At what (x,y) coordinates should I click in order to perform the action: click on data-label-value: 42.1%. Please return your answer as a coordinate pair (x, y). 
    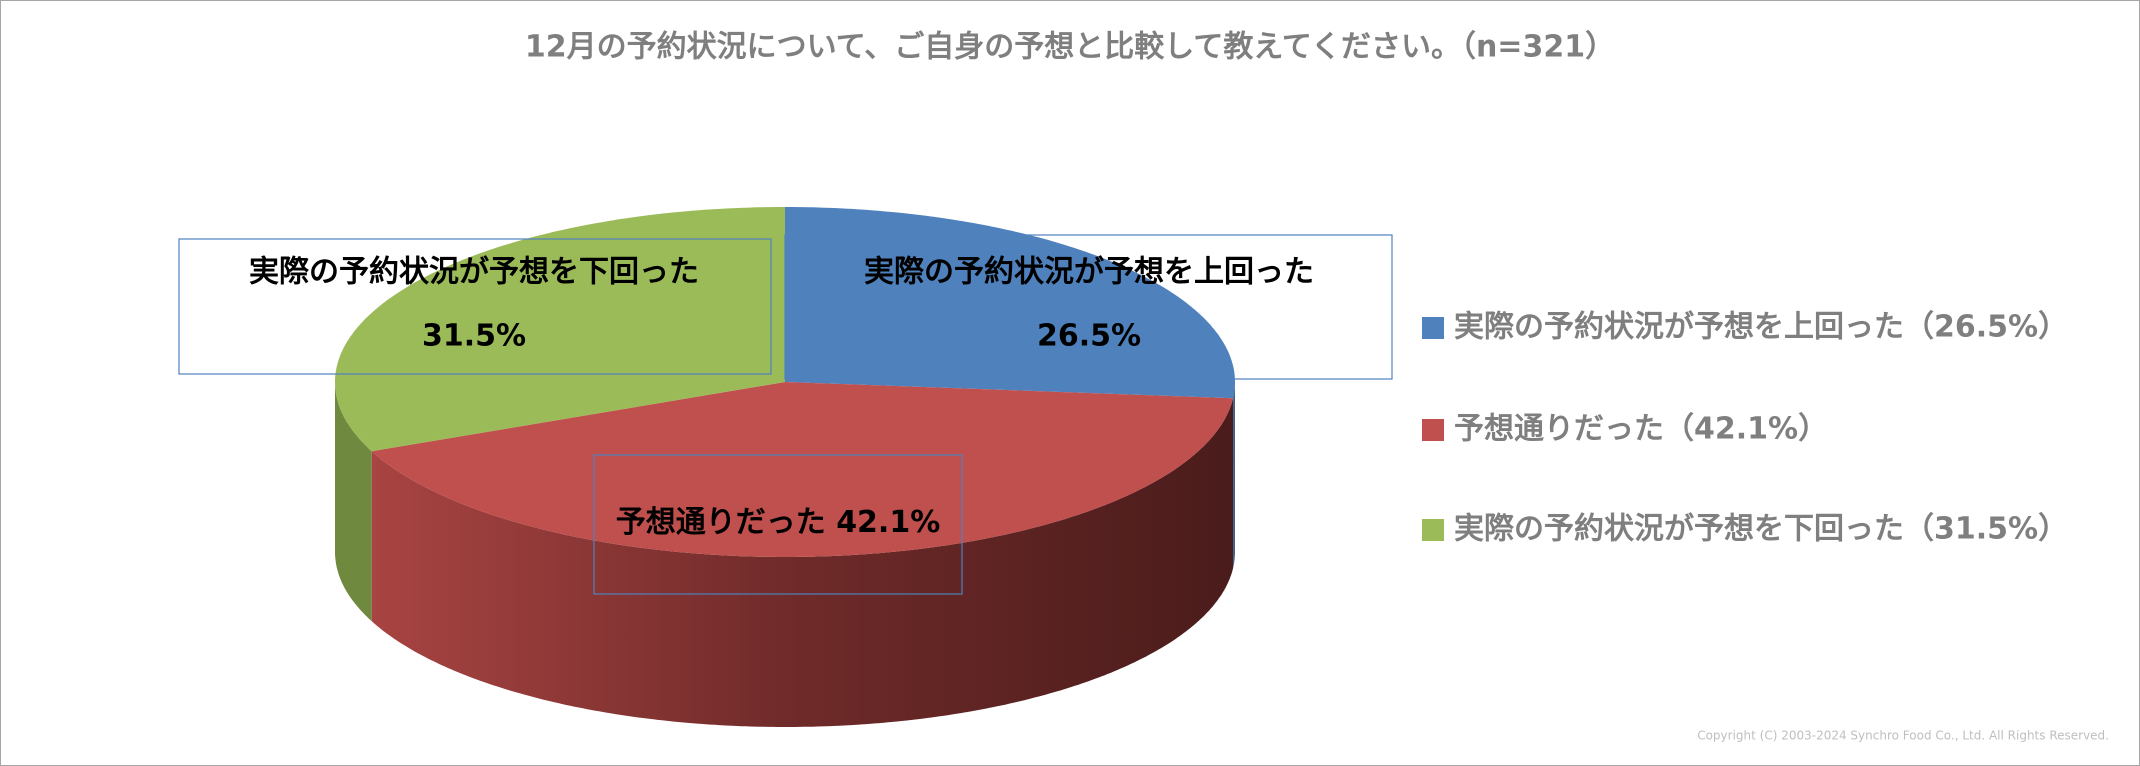
    Looking at the image, I should click on (888, 522).